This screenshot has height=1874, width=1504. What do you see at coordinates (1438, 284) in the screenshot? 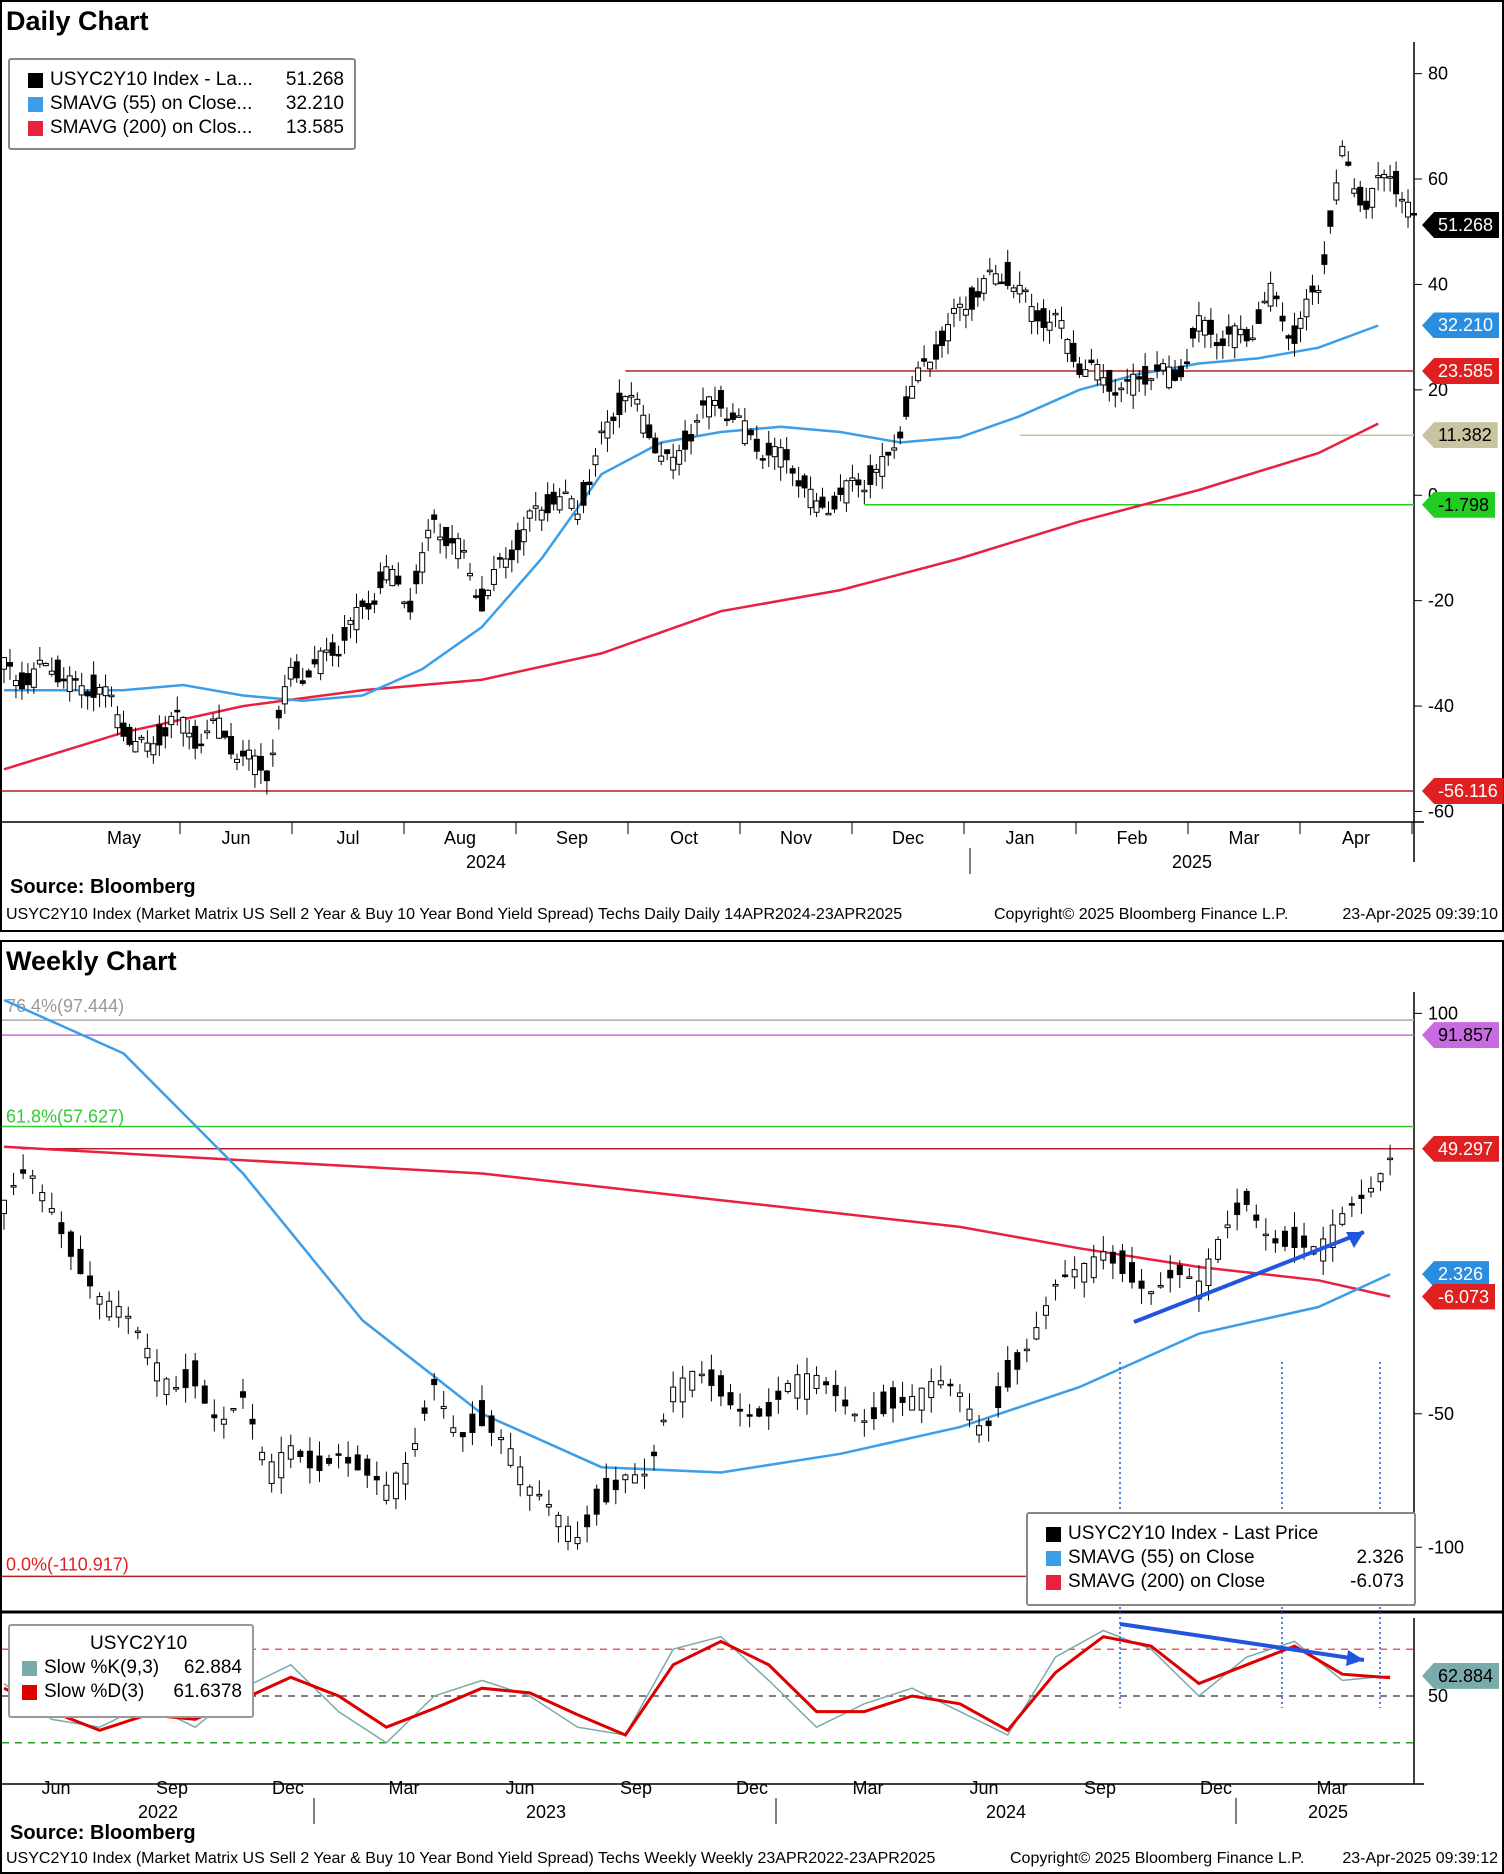
I see `y-tick-label: 40` at bounding box center [1438, 284].